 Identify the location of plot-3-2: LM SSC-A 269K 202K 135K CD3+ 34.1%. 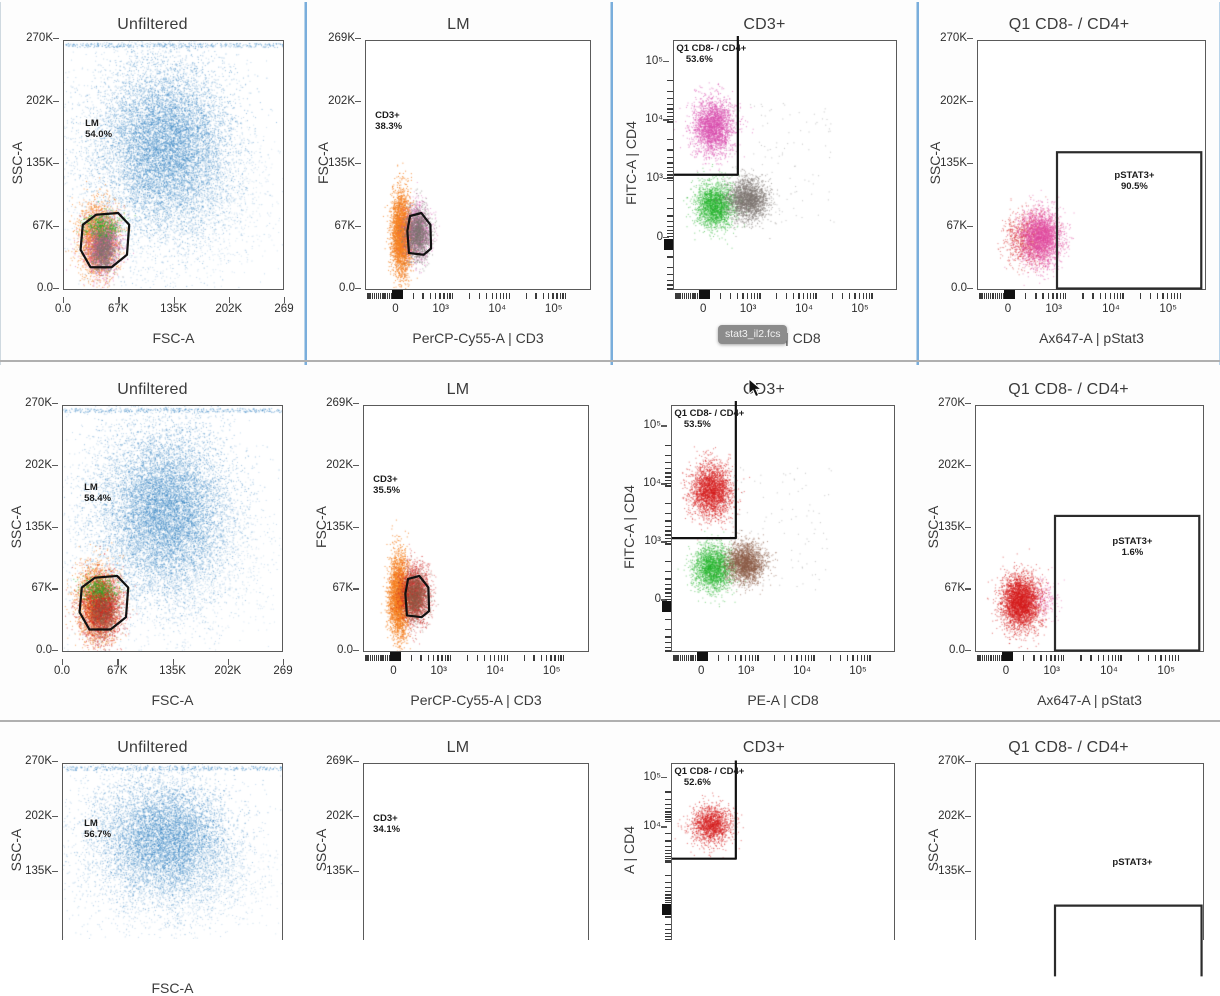
(458, 833).